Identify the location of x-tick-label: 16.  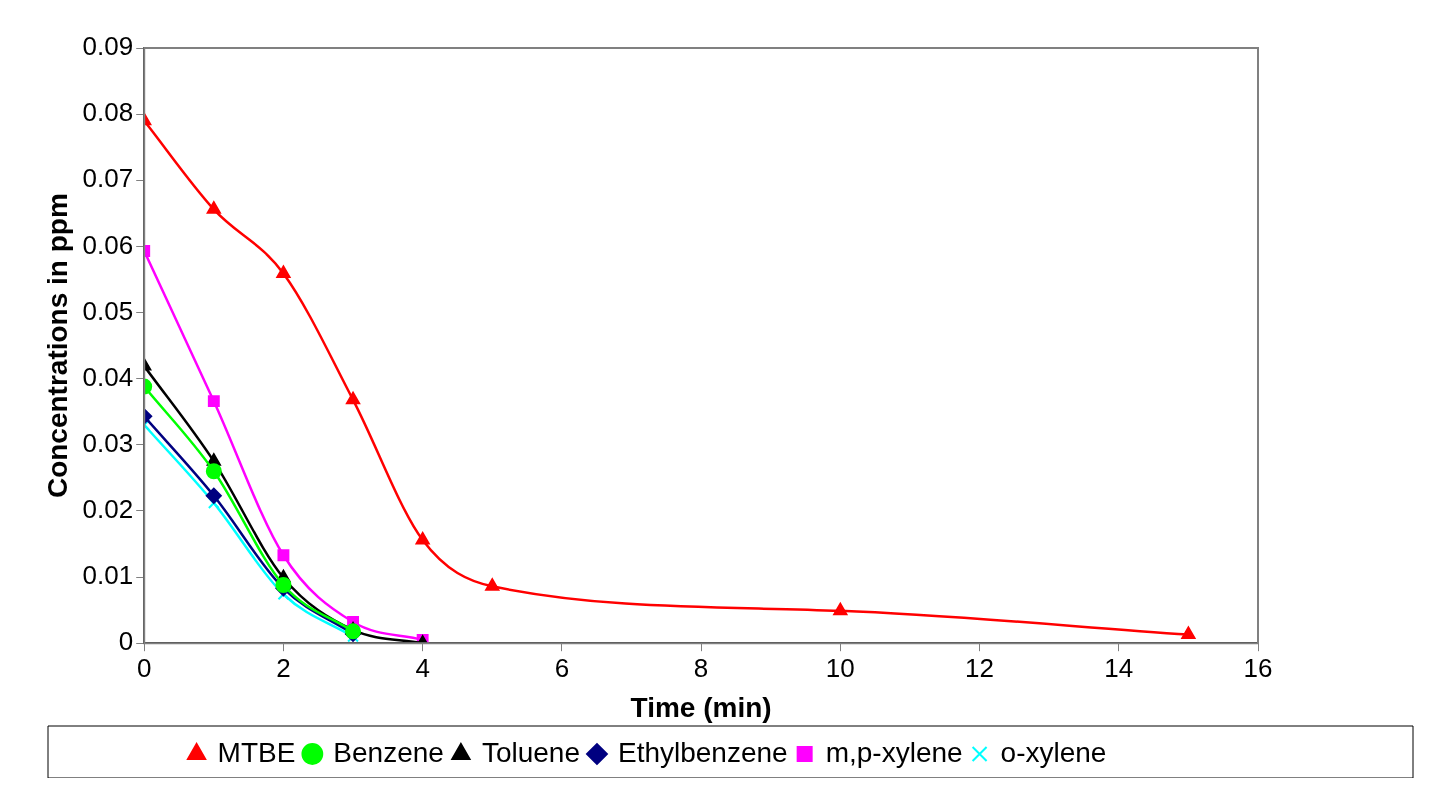
(1258, 667).